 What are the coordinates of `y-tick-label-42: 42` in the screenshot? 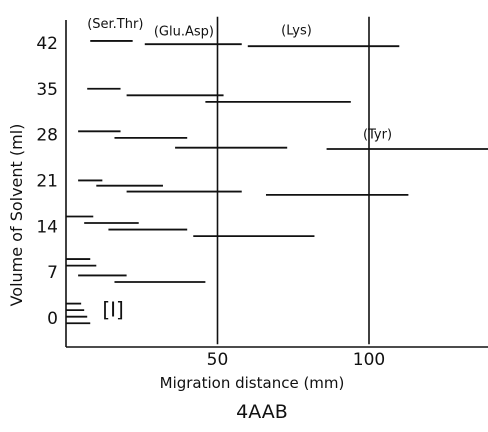 It's located at (47, 44).